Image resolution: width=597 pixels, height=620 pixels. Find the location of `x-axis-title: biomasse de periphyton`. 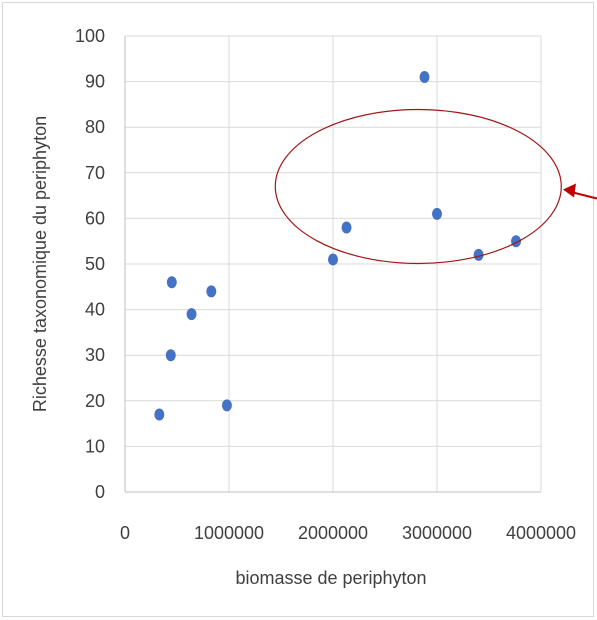

x-axis-title: biomasse de periphyton is located at coordinates (330, 578).